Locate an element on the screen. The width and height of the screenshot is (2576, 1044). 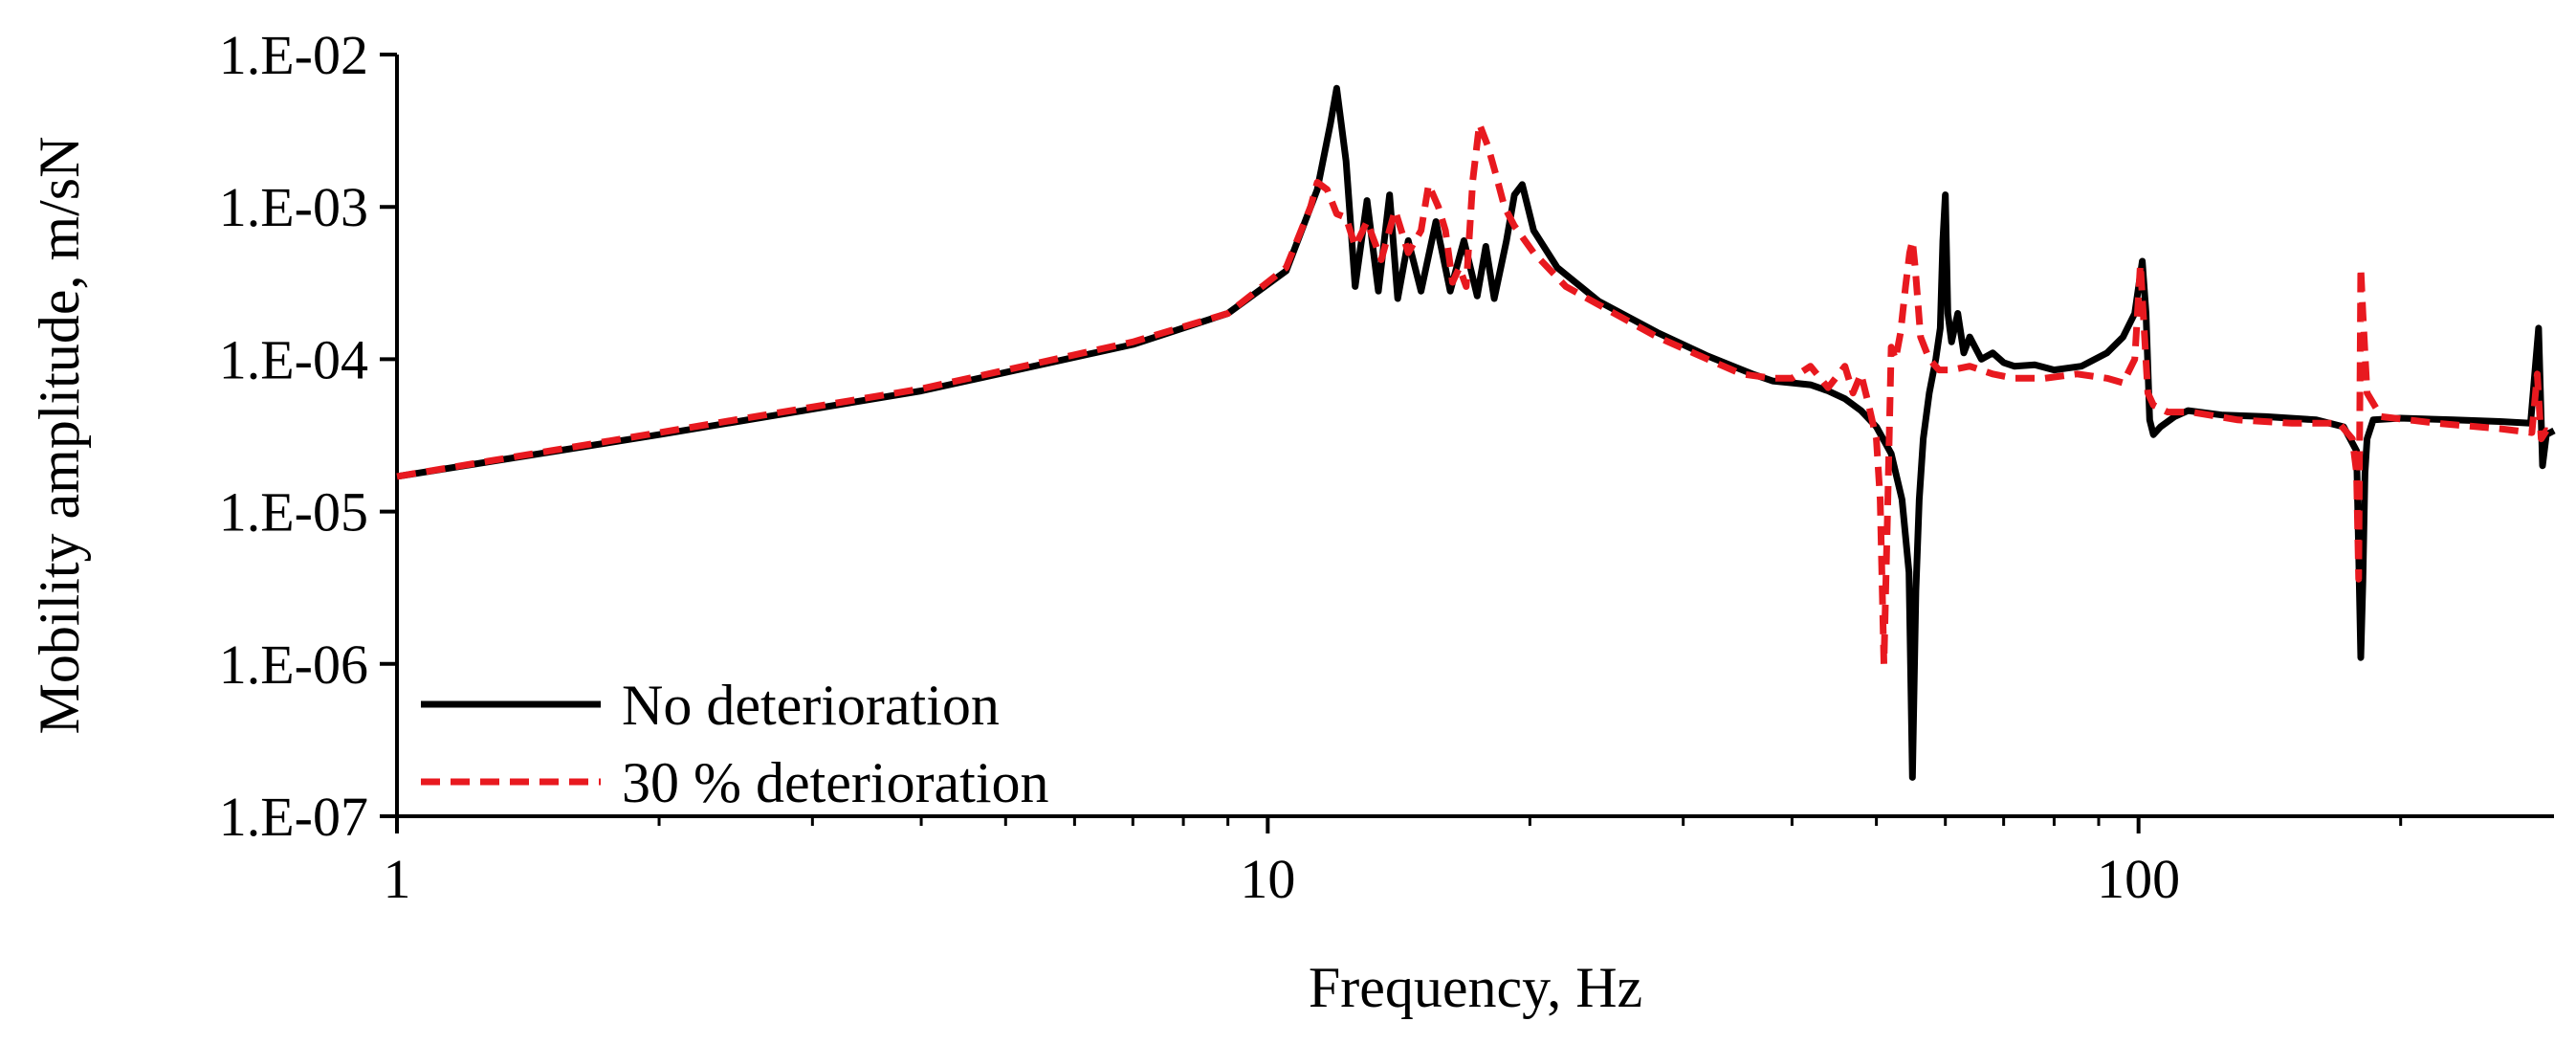
x-tick-label: 10 is located at coordinates (1268, 879).